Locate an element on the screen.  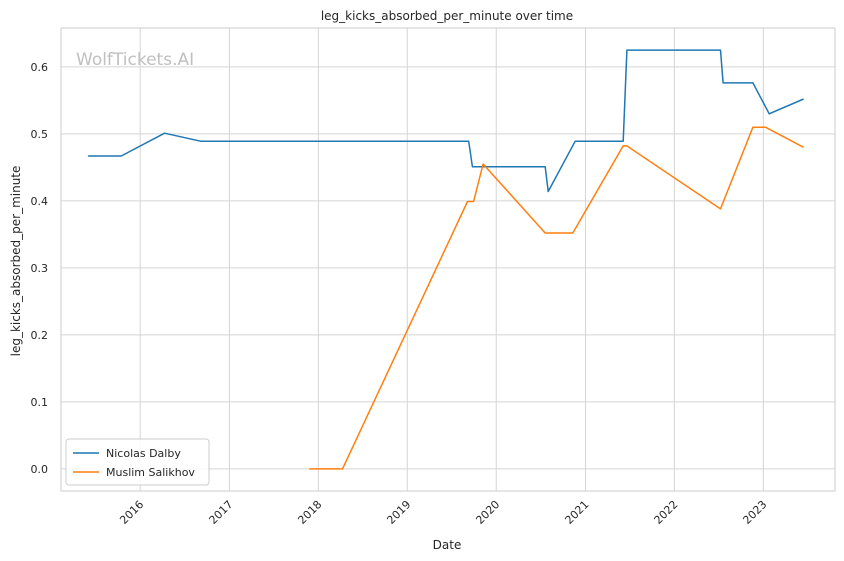
y-tick-label: 0.1 is located at coordinates (40, 402).